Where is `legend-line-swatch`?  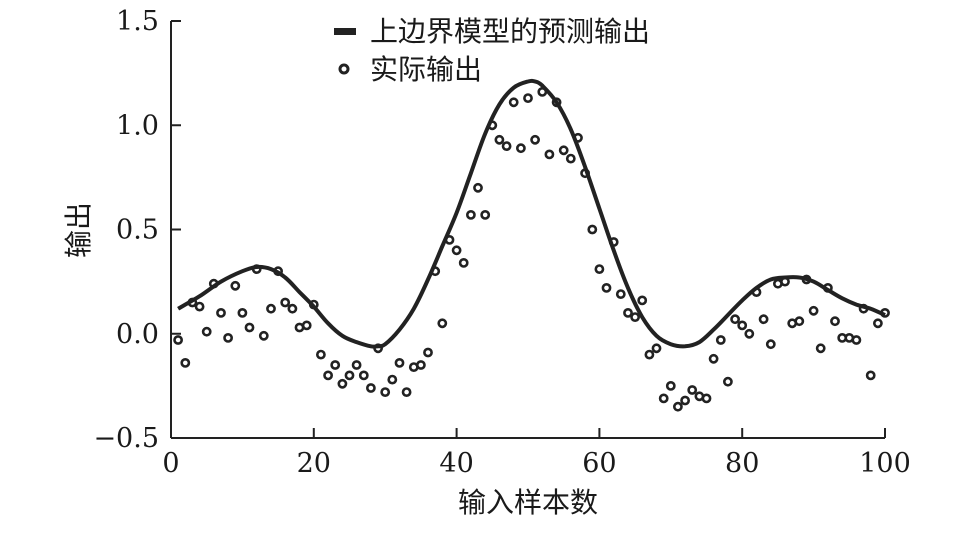
legend-line-swatch is located at coordinates (345, 31).